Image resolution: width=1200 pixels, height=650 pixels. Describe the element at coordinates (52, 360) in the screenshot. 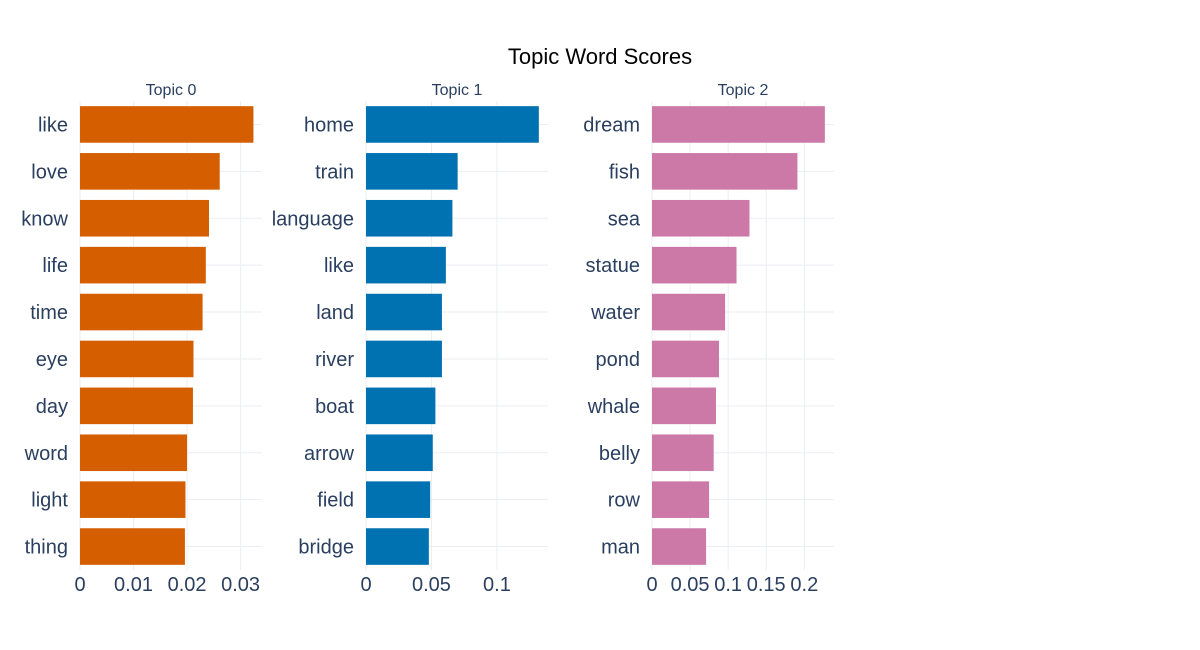

I see `category-label: eye` at that location.